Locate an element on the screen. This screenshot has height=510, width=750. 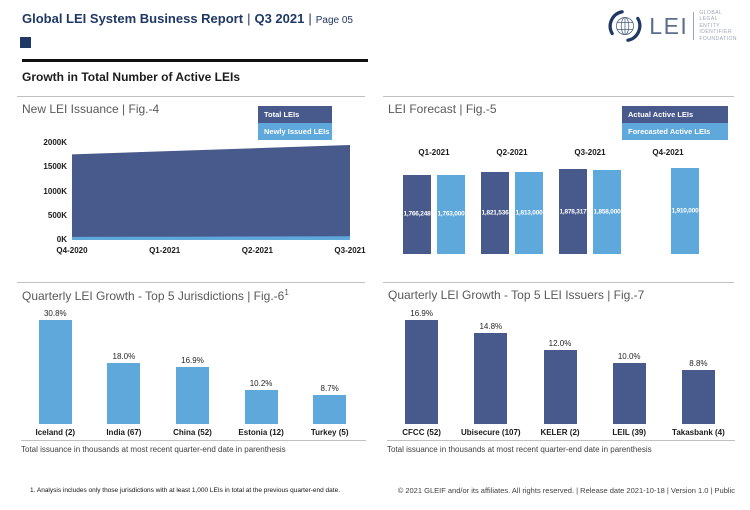
growth-group: 10.0% LEIL (39) is located at coordinates (629, 395).